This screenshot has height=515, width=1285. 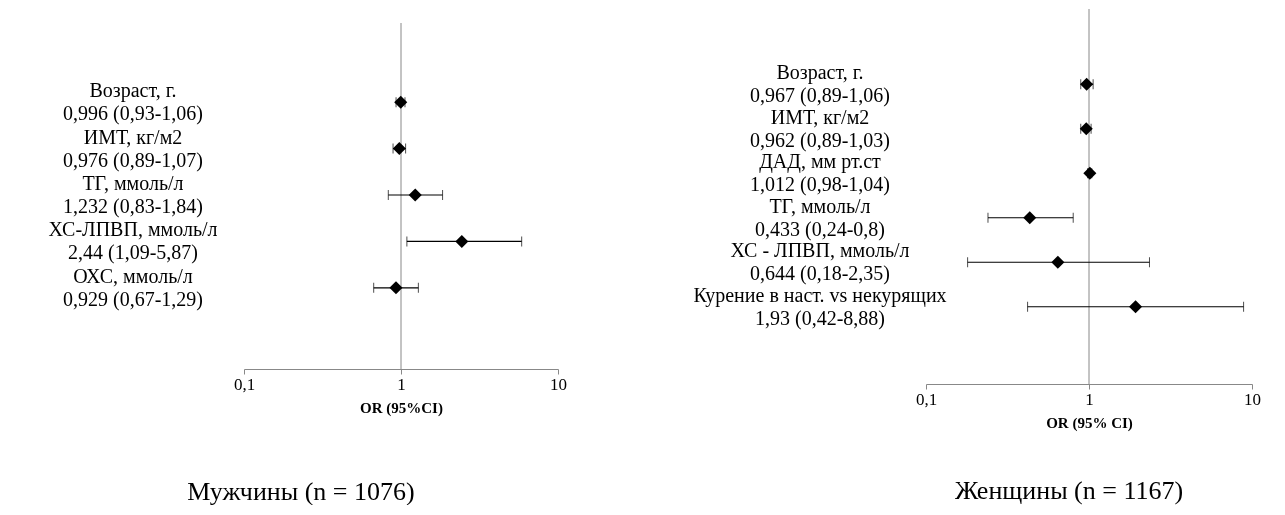 What do you see at coordinates (301, 491) in the screenshot?
I see `text: Мужчины (n = 1076)` at bounding box center [301, 491].